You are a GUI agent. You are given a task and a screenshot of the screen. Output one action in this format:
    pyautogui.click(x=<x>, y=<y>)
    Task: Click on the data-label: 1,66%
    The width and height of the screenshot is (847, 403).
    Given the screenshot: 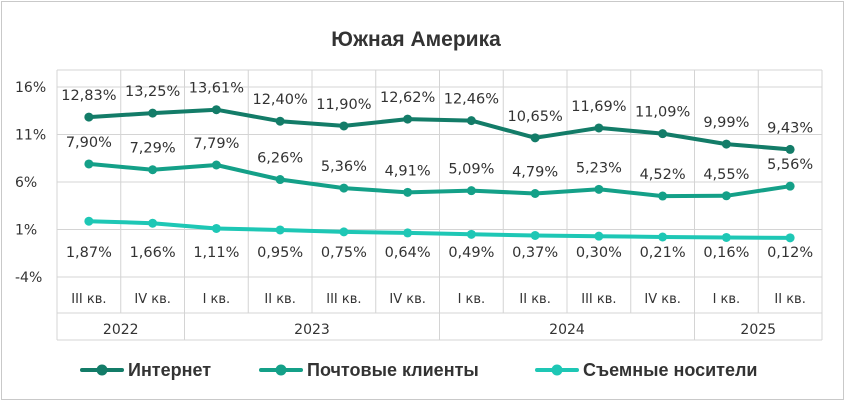 What is the action you would take?
    pyautogui.click(x=153, y=253)
    